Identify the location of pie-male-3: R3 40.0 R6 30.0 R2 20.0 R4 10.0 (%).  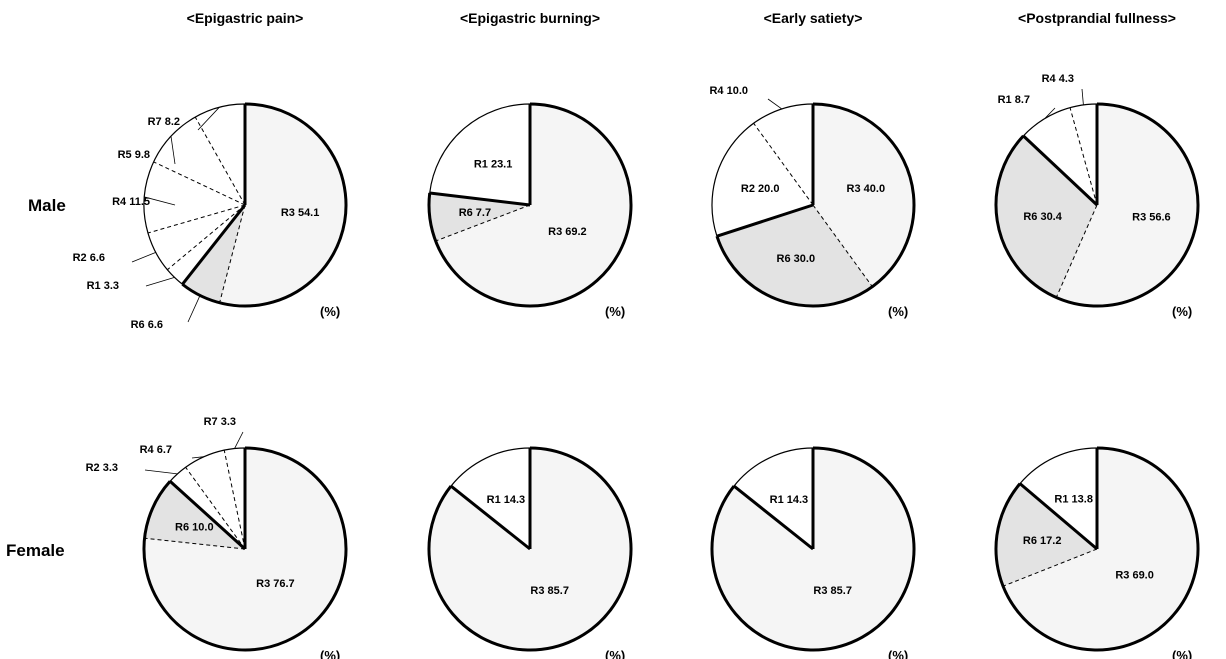
(812, 202).